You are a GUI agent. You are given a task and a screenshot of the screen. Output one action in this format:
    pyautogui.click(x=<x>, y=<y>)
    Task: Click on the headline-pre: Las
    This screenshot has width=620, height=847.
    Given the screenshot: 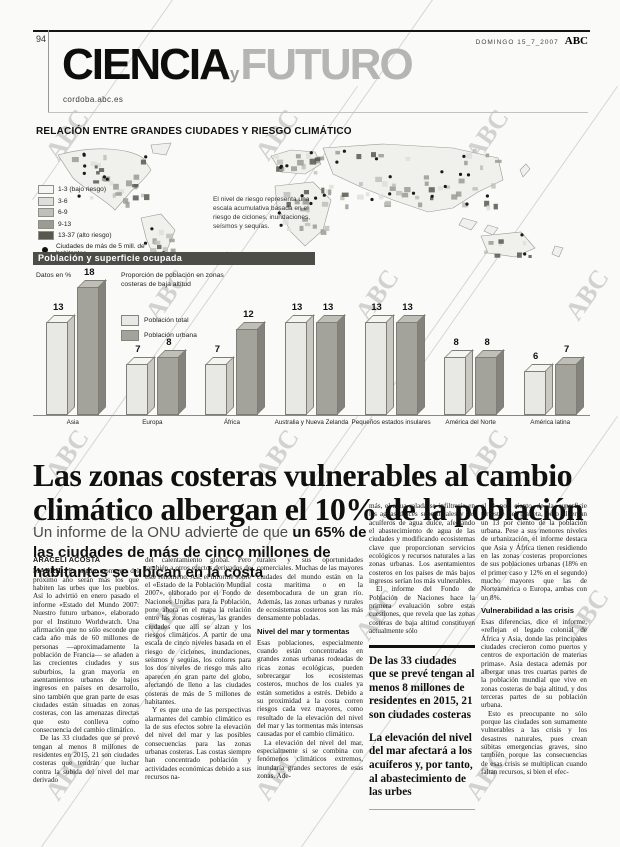 What is the action you would take?
    pyautogui.click(x=61, y=475)
    